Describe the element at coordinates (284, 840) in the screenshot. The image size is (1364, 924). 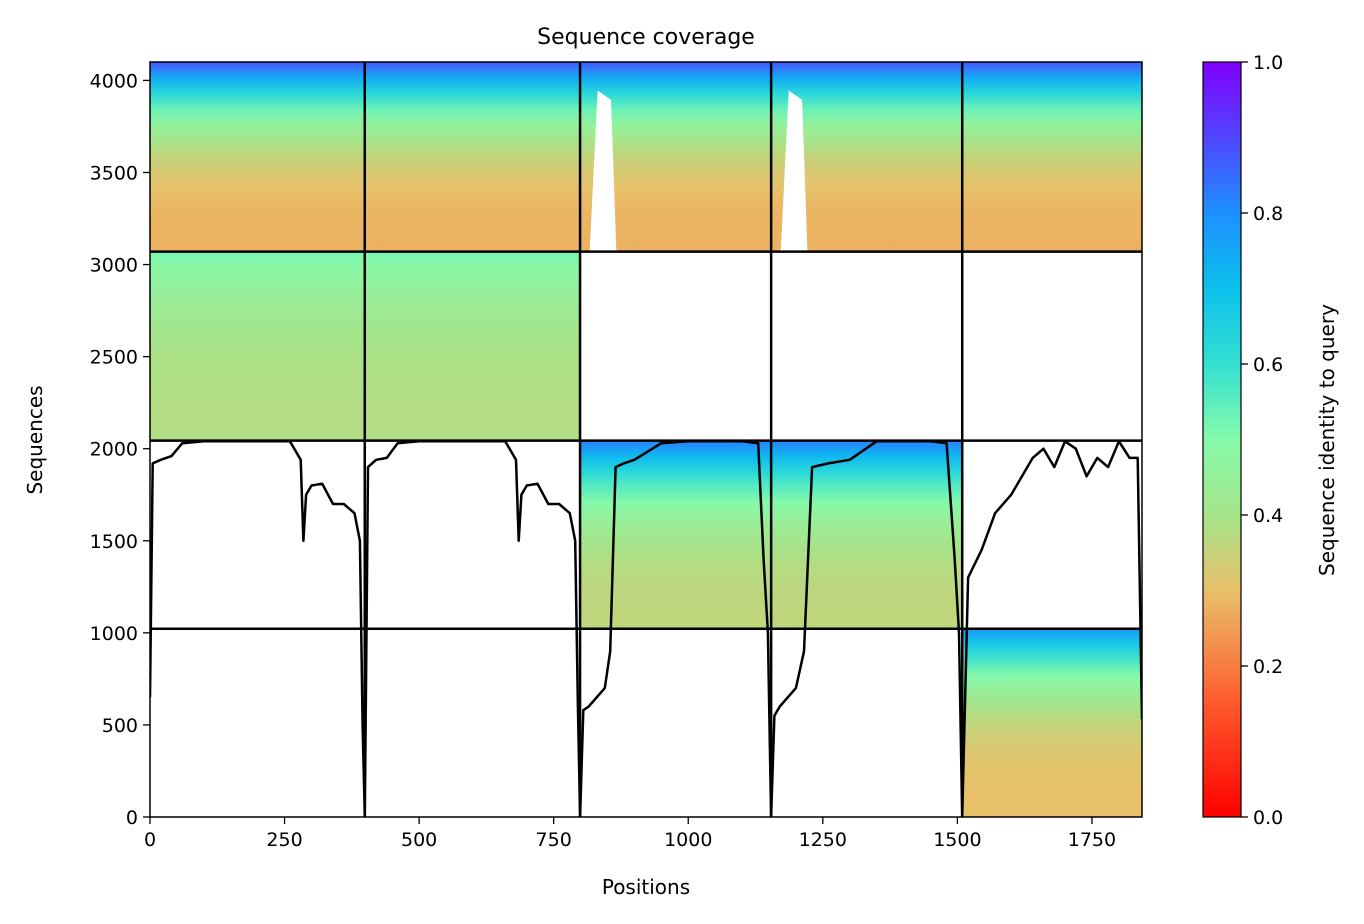
I see `x-tick-label: 250` at that location.